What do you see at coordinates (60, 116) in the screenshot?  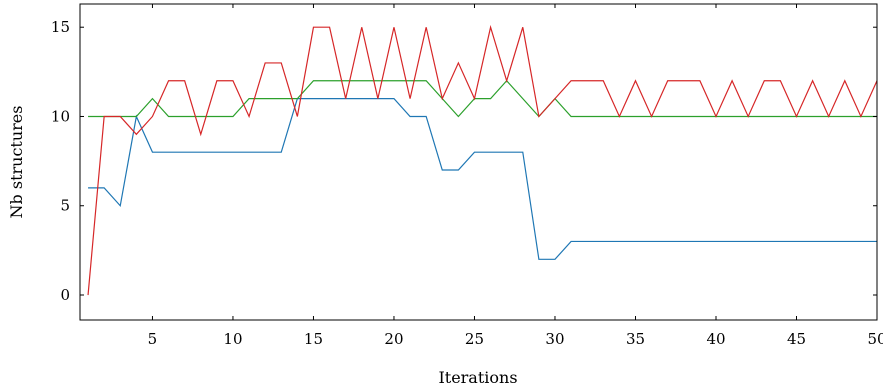 I see `y-tick-label: 10` at bounding box center [60, 116].